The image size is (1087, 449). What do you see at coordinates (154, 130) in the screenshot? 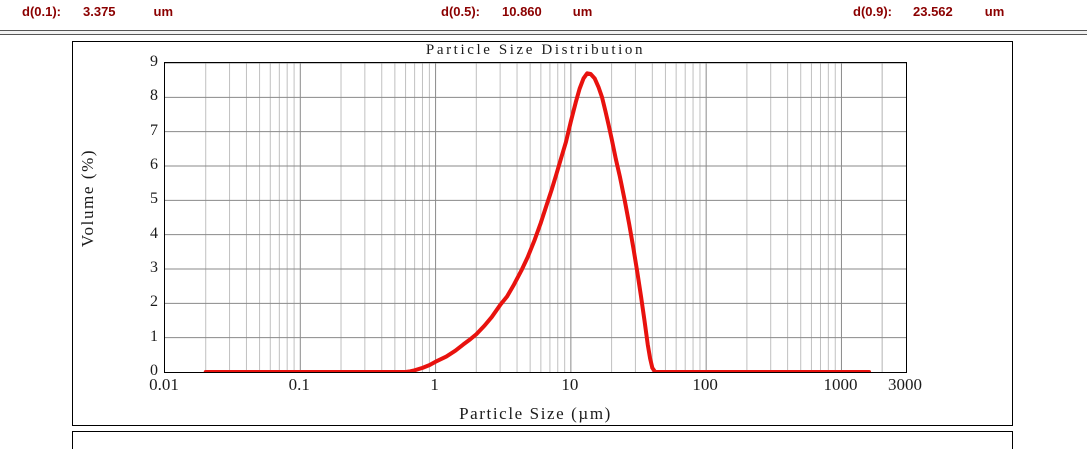
I see `y-tick-label: 7` at bounding box center [154, 130].